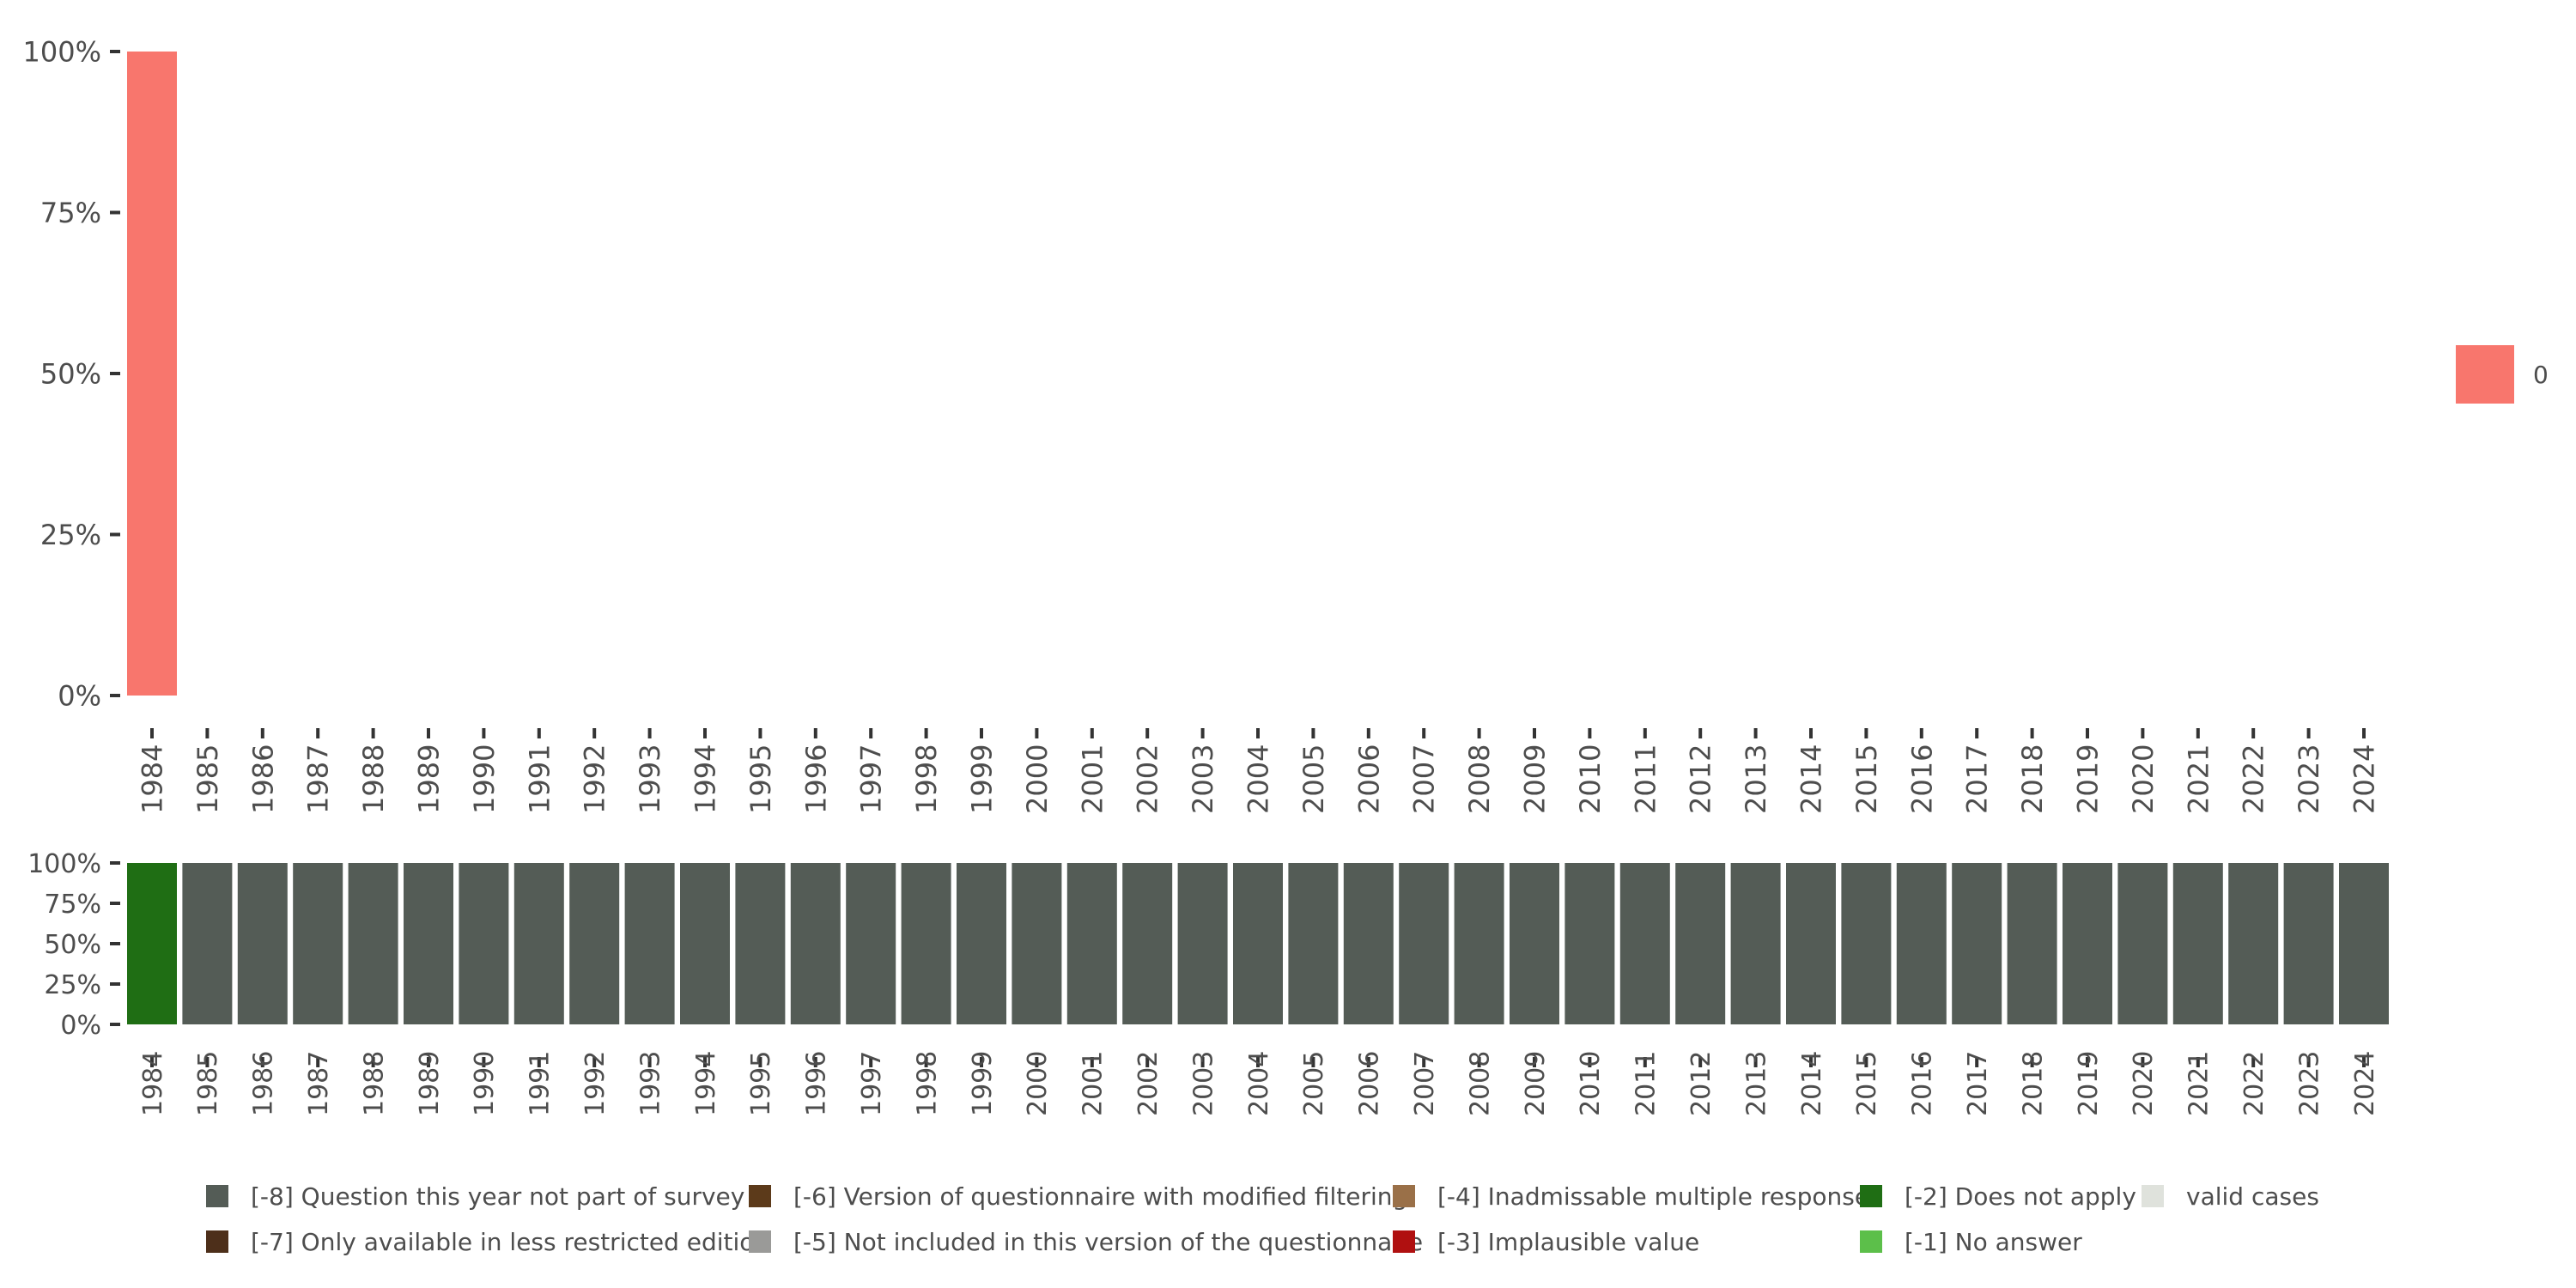  I want to click on x-tick-label: 1999, so click(983, 1083).